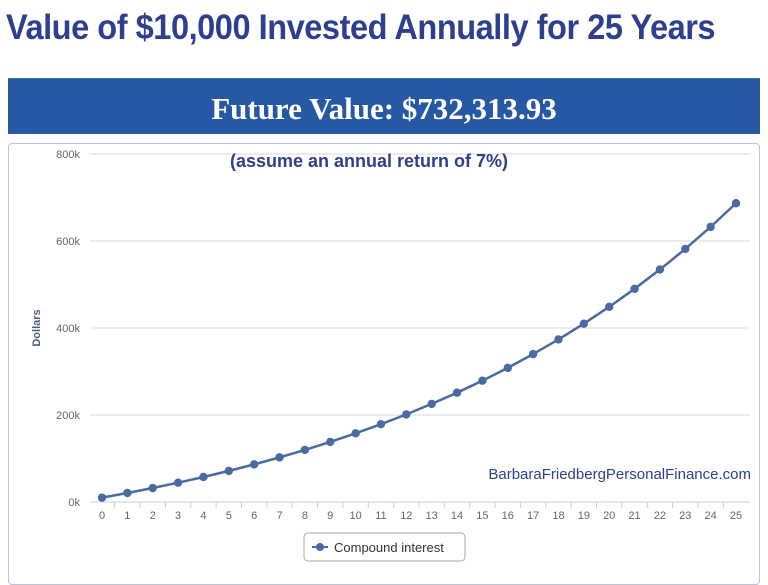 Image resolution: width=768 pixels, height=585 pixels. Describe the element at coordinates (619, 474) in the screenshot. I see `site-credit: BarbaraFriedbergPersonalFinance.com` at that location.